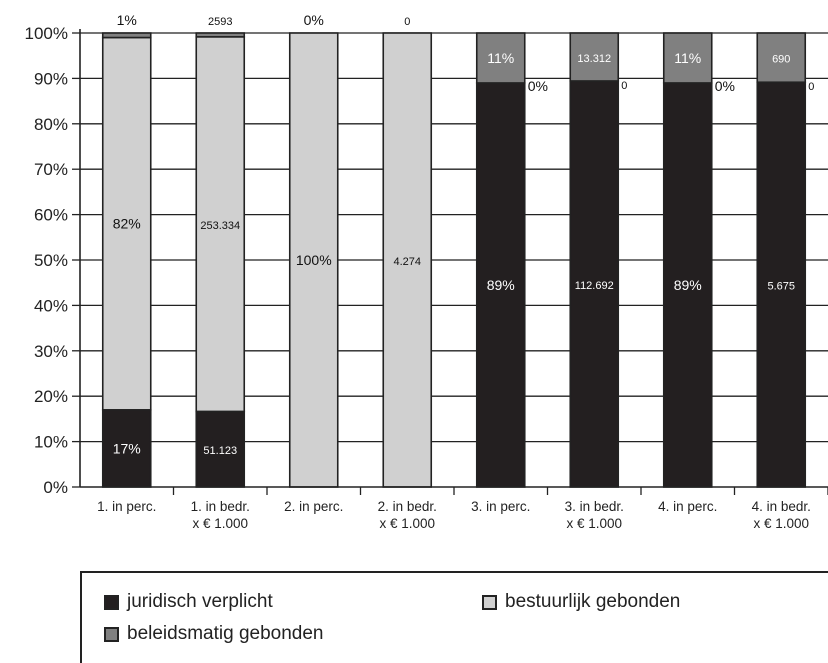  What do you see at coordinates (51, 124) in the screenshot?
I see `y-tick-label: 80%` at bounding box center [51, 124].